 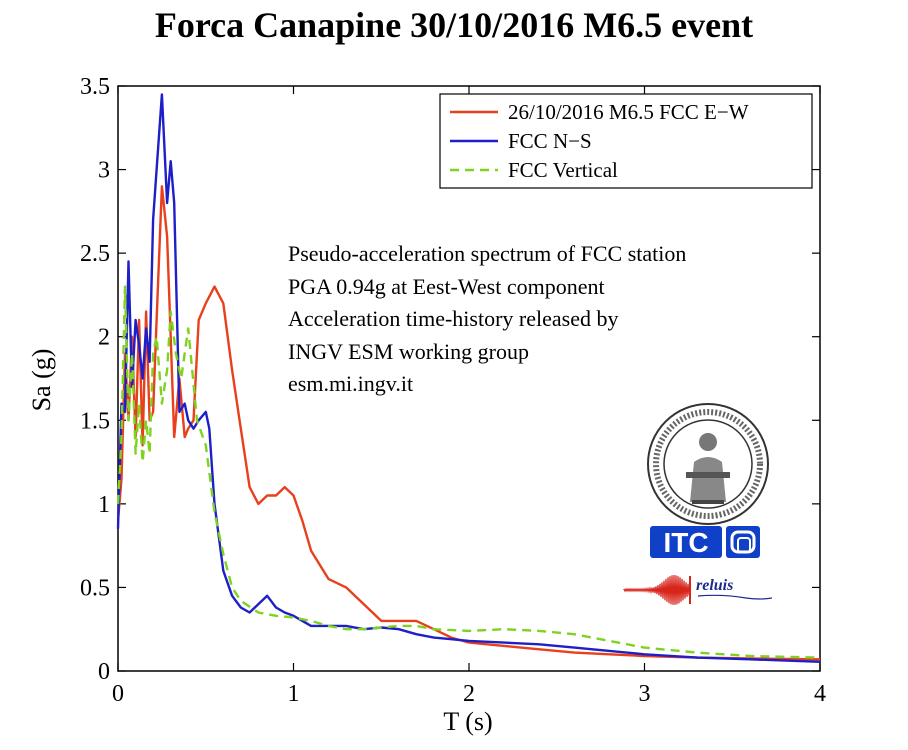 I want to click on svg-text: ITC, so click(x=685, y=542).